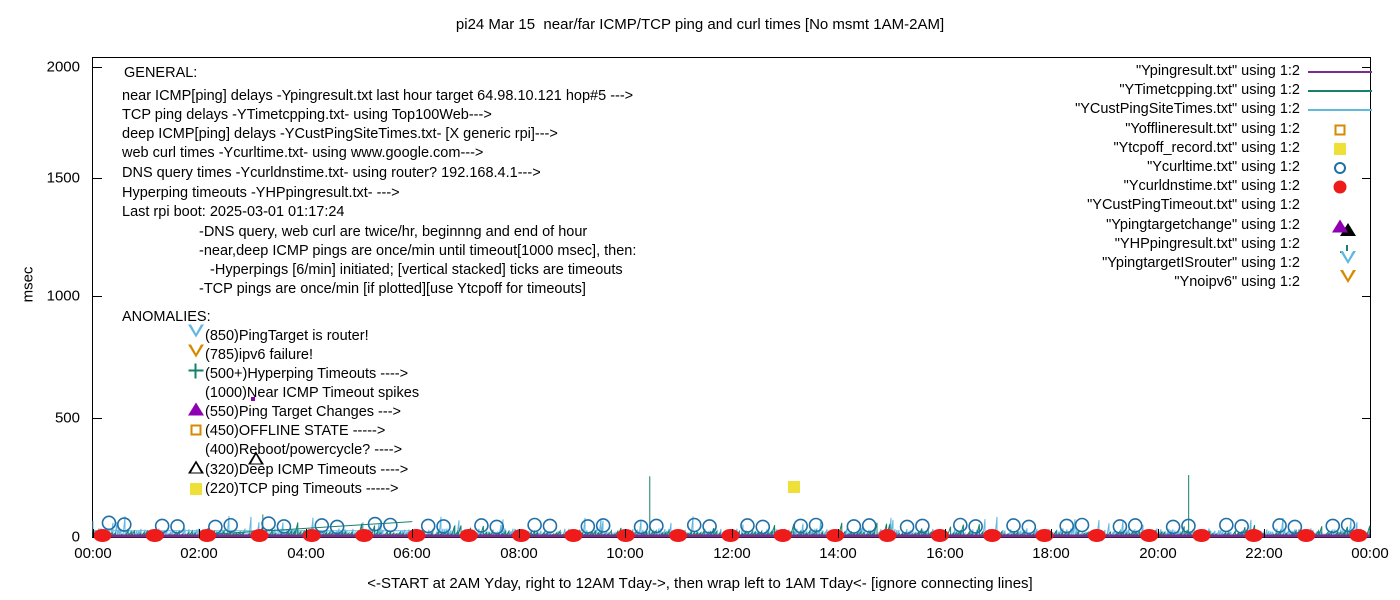 The height and width of the screenshot is (600, 1400). I want to click on general-line: Last rpi boot: 2025-03-01 01:17:24, so click(233, 212).